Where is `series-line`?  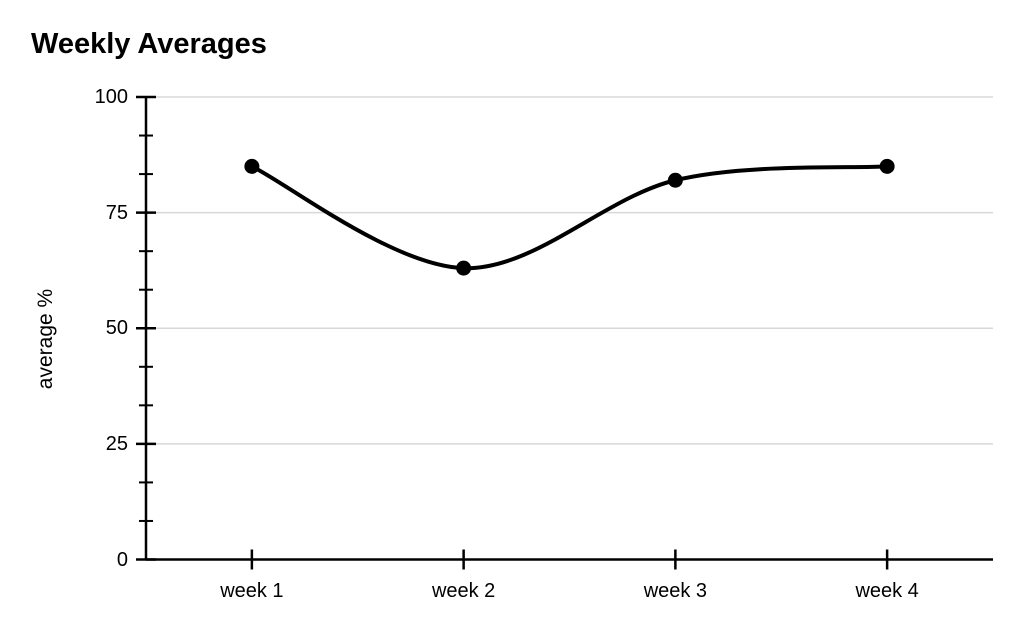
series-line is located at coordinates (569, 217).